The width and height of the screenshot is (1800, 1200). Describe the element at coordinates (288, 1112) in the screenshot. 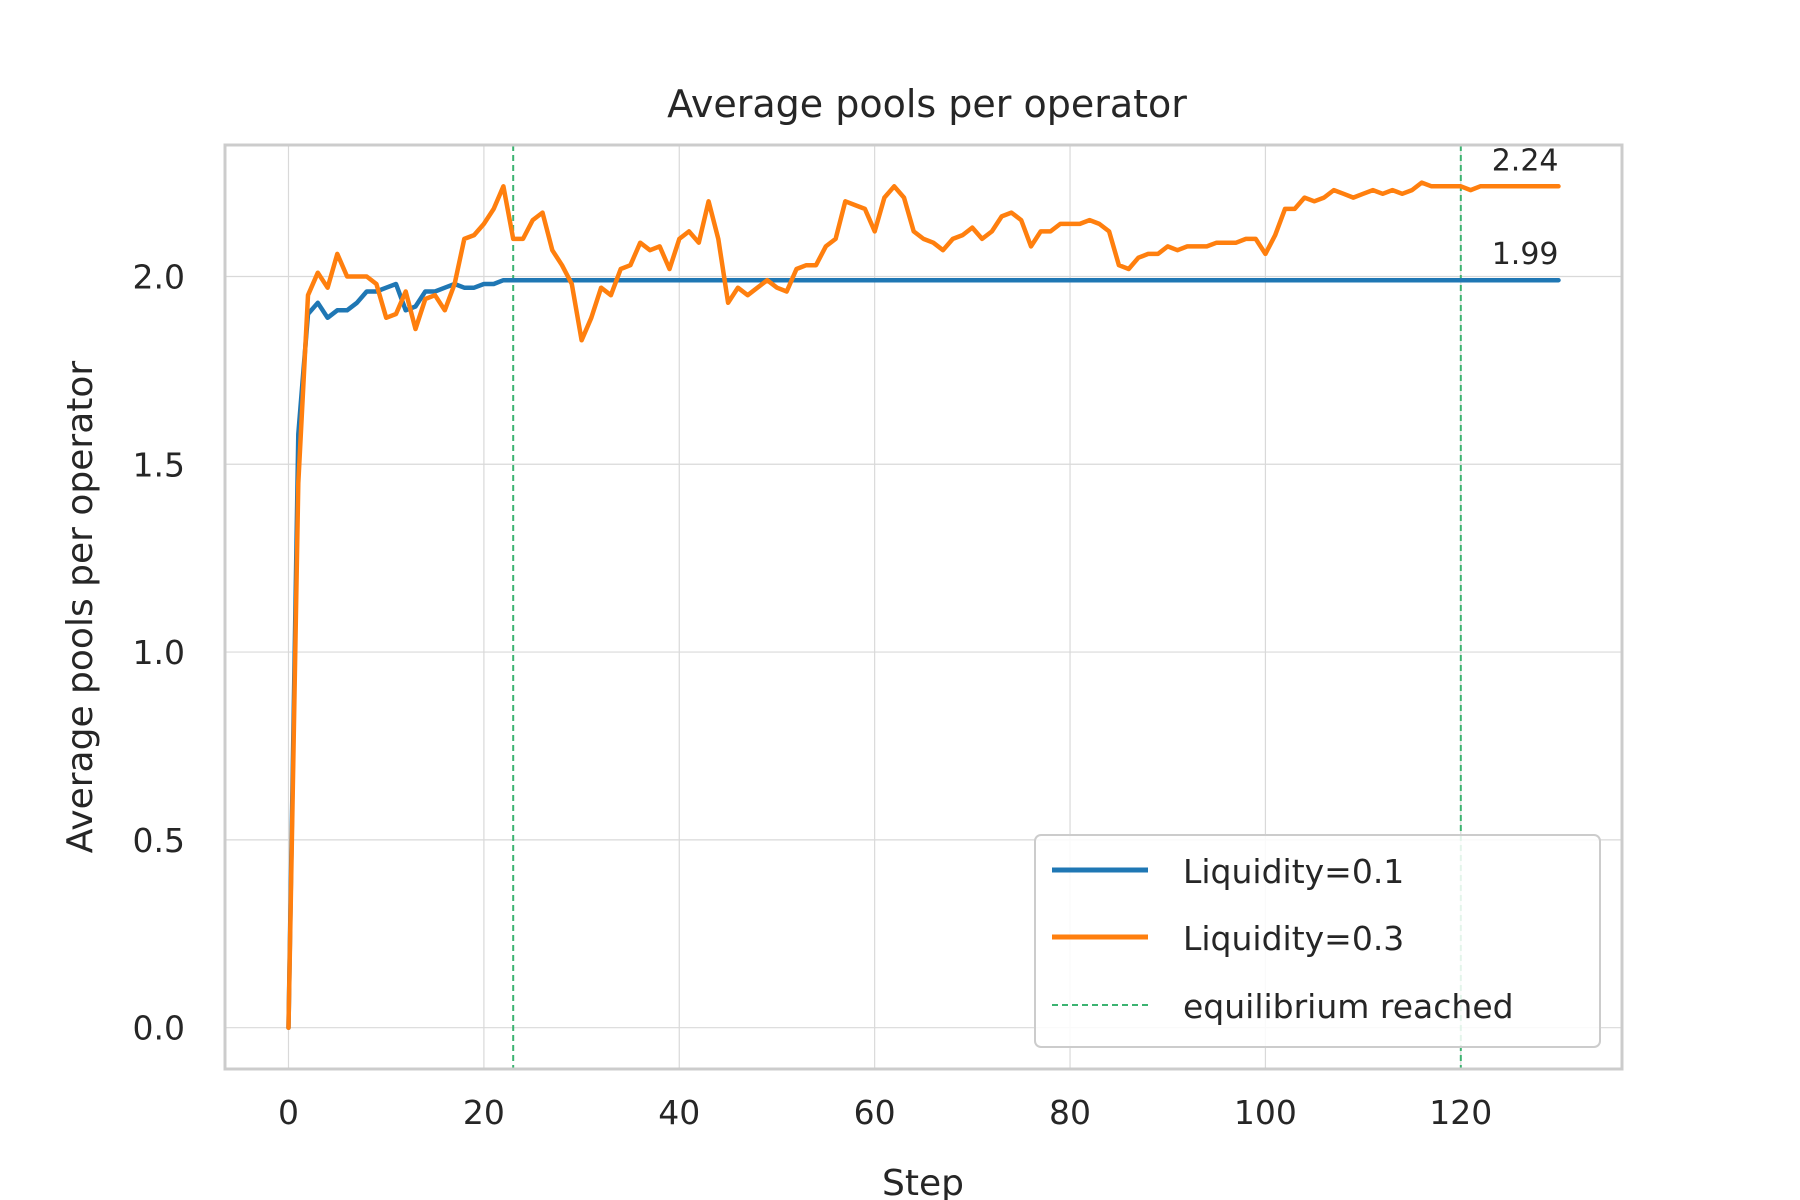

I see `x-tick-label: 0` at that location.